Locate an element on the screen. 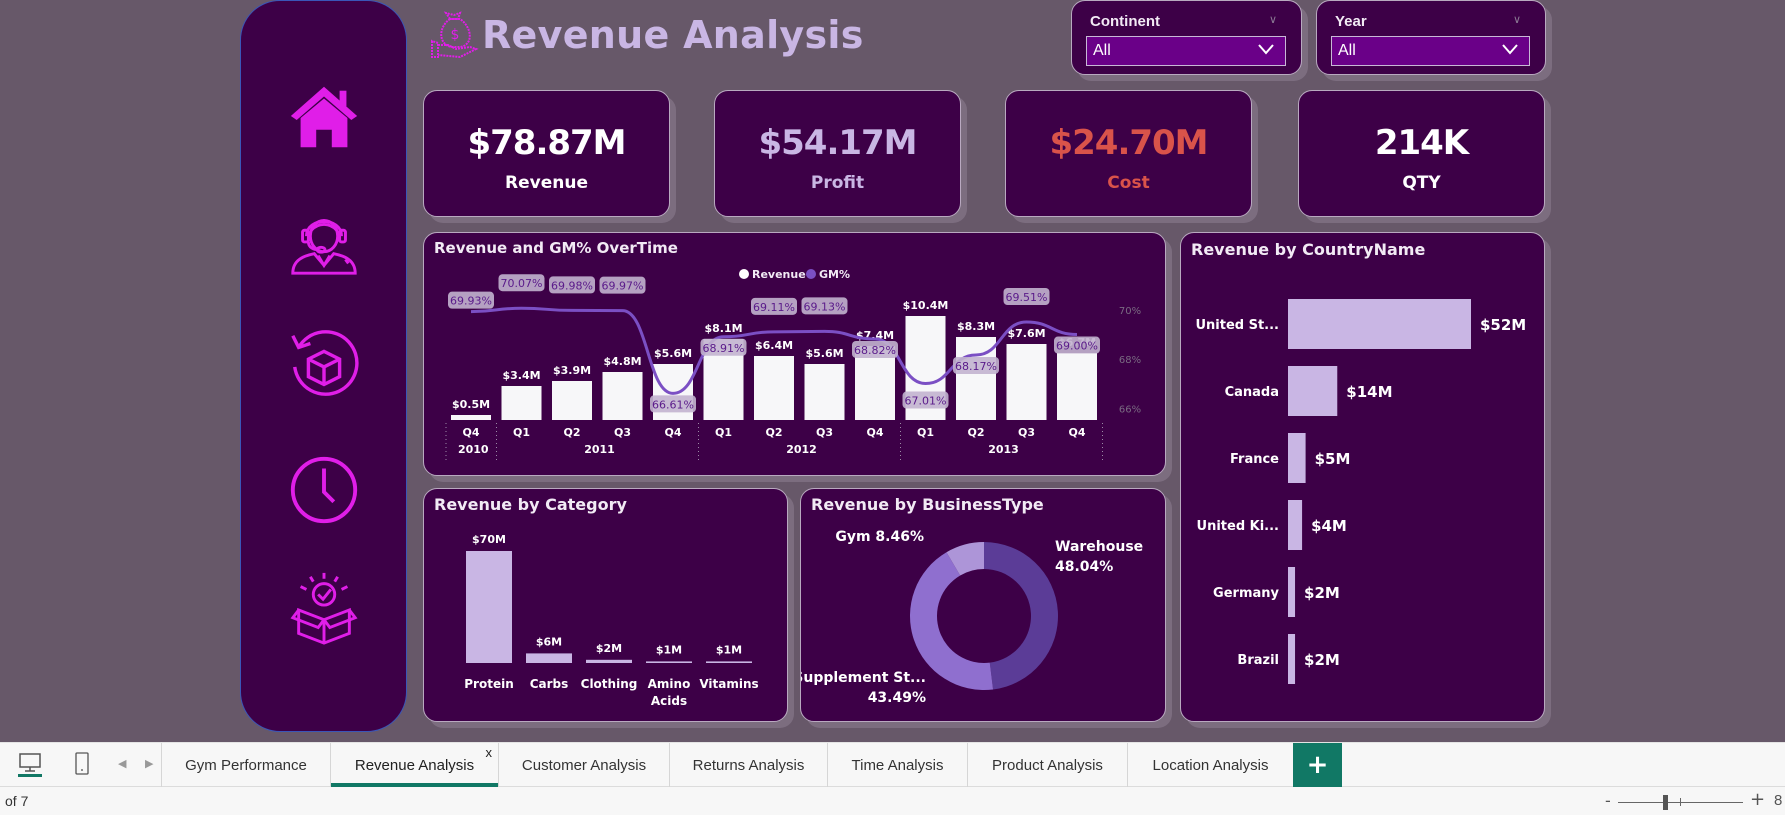  category-data-label: $1M is located at coordinates (669, 649).